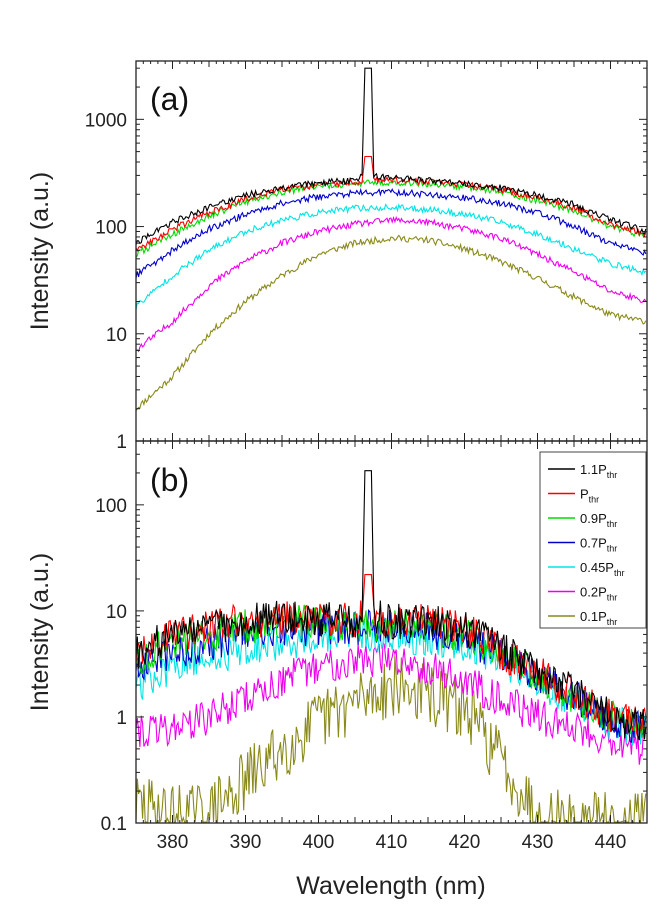 The image size is (660, 912). I want to click on legend-label: 1.1Pthr, so click(598, 471).